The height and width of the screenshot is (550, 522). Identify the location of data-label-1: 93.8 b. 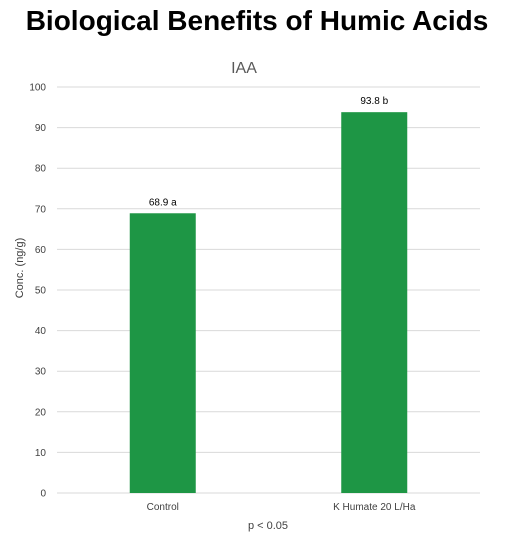
(374, 101).